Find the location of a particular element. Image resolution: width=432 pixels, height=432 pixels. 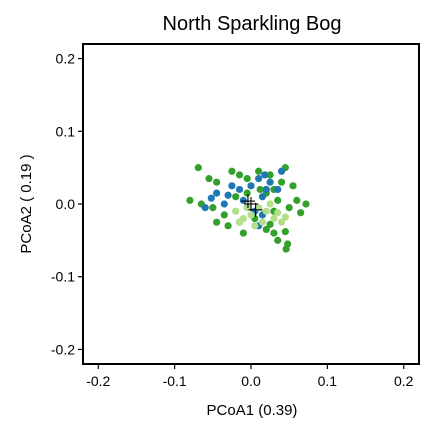

x-axis-title: PCoA1 (0.39) is located at coordinates (252, 410).